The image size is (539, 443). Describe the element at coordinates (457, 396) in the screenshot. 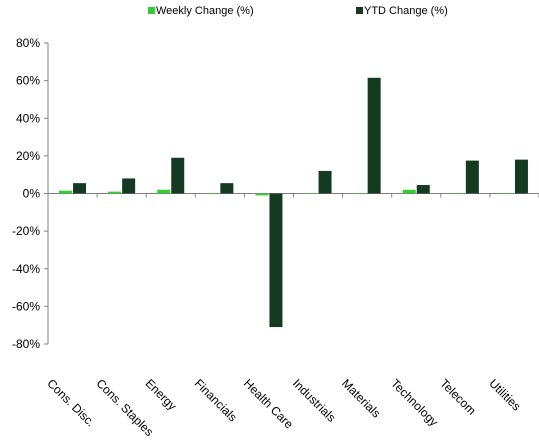

I see `x-category-label: Telecom` at that location.